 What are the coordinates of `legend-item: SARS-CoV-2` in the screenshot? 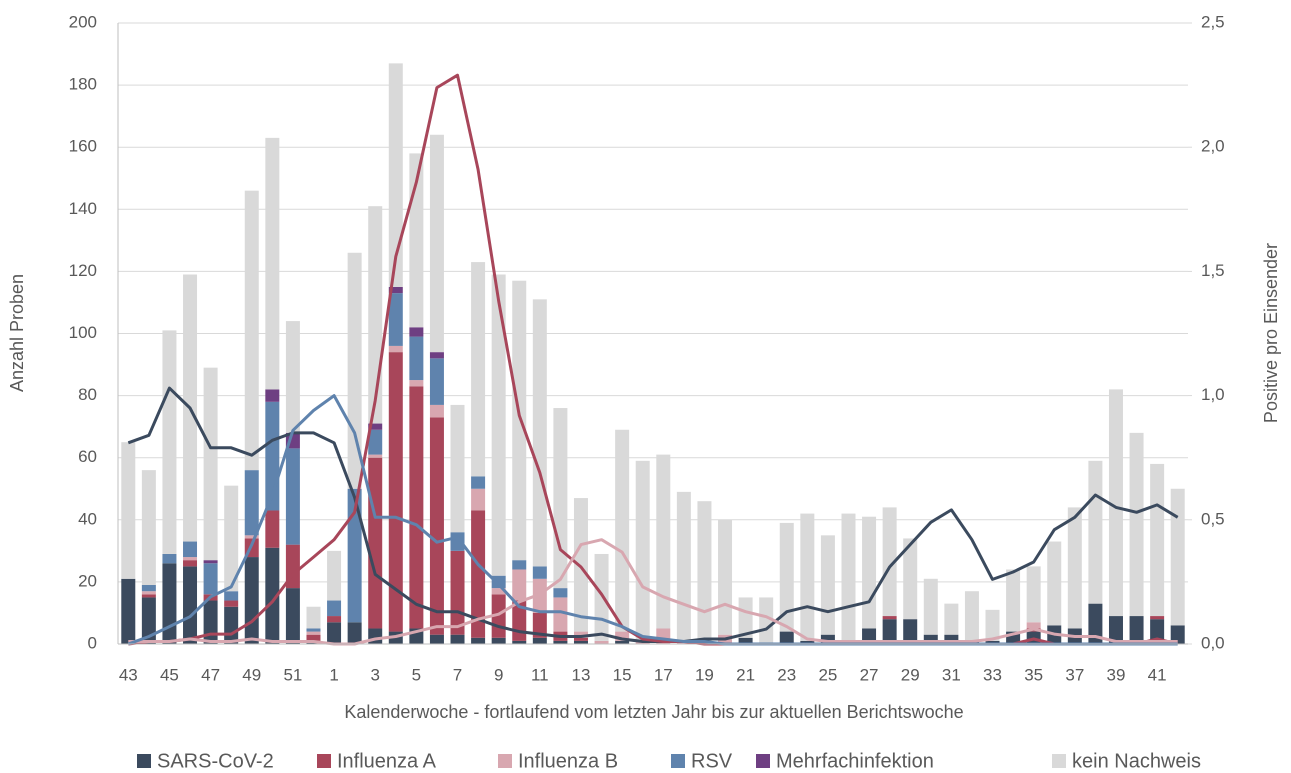 It's located at (205, 761).